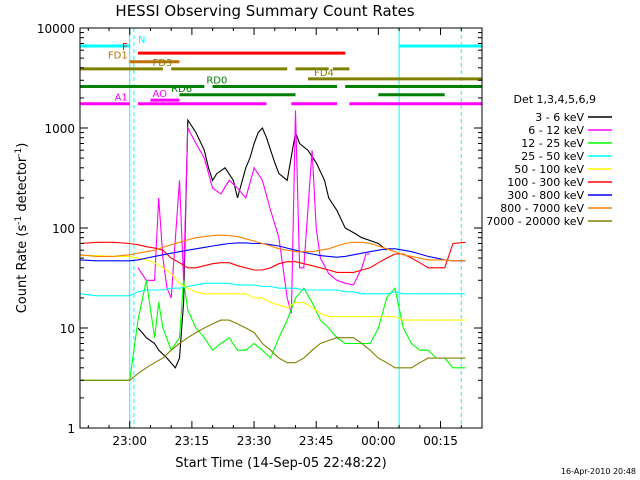  I want to click on legend-title: Det 1,3,4,5,6,9, so click(554, 99).